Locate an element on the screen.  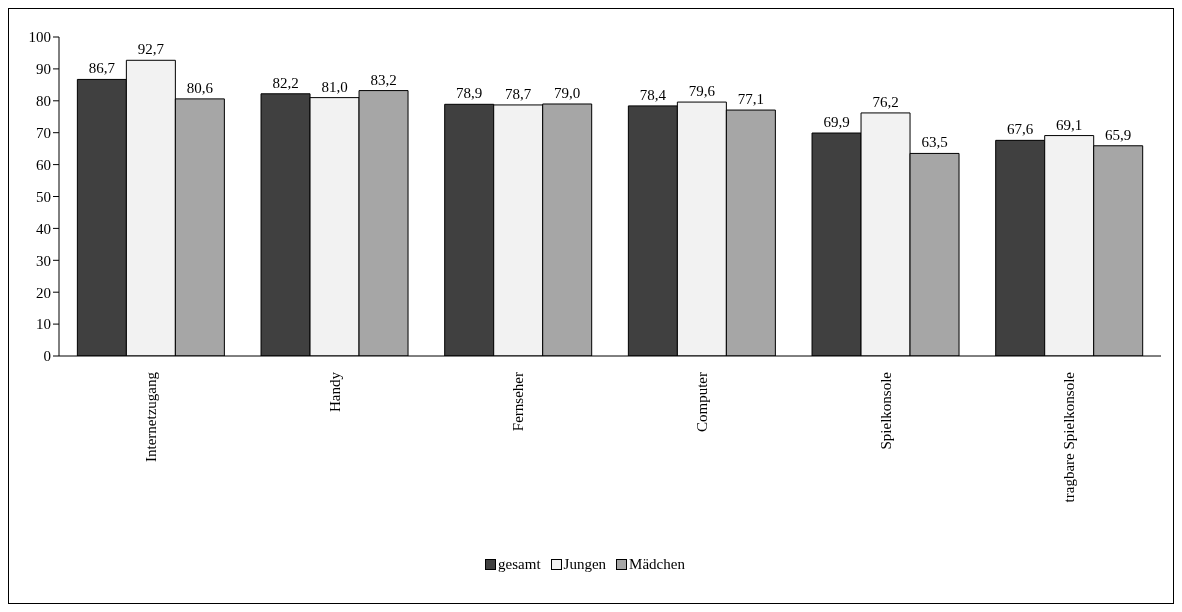
data-label: 78,7 is located at coordinates (518, 93).